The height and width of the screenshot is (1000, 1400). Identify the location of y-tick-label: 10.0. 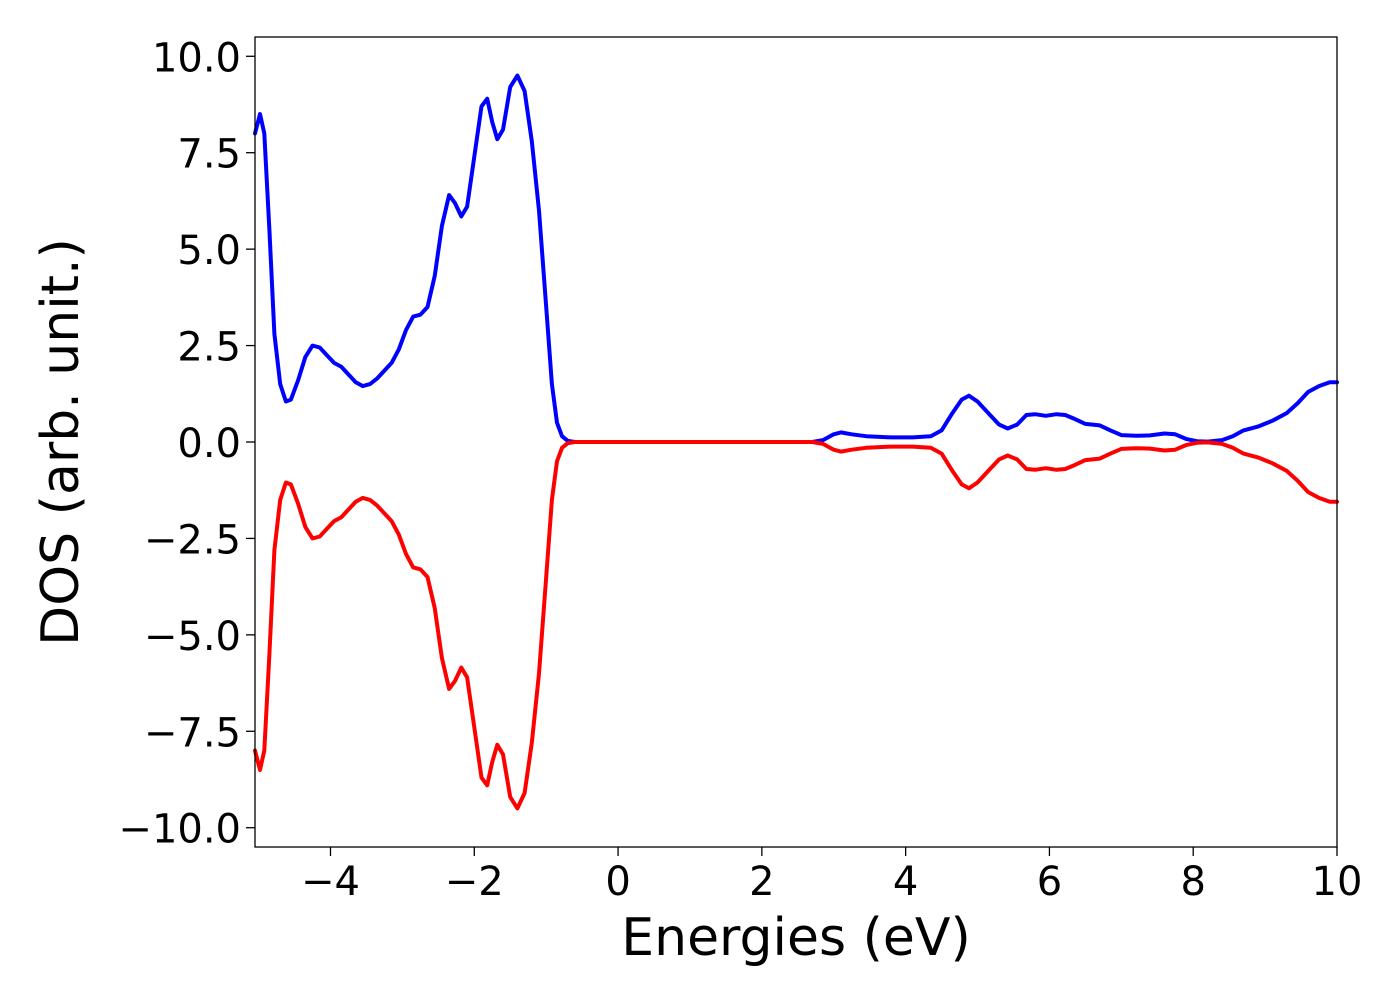
(196, 58).